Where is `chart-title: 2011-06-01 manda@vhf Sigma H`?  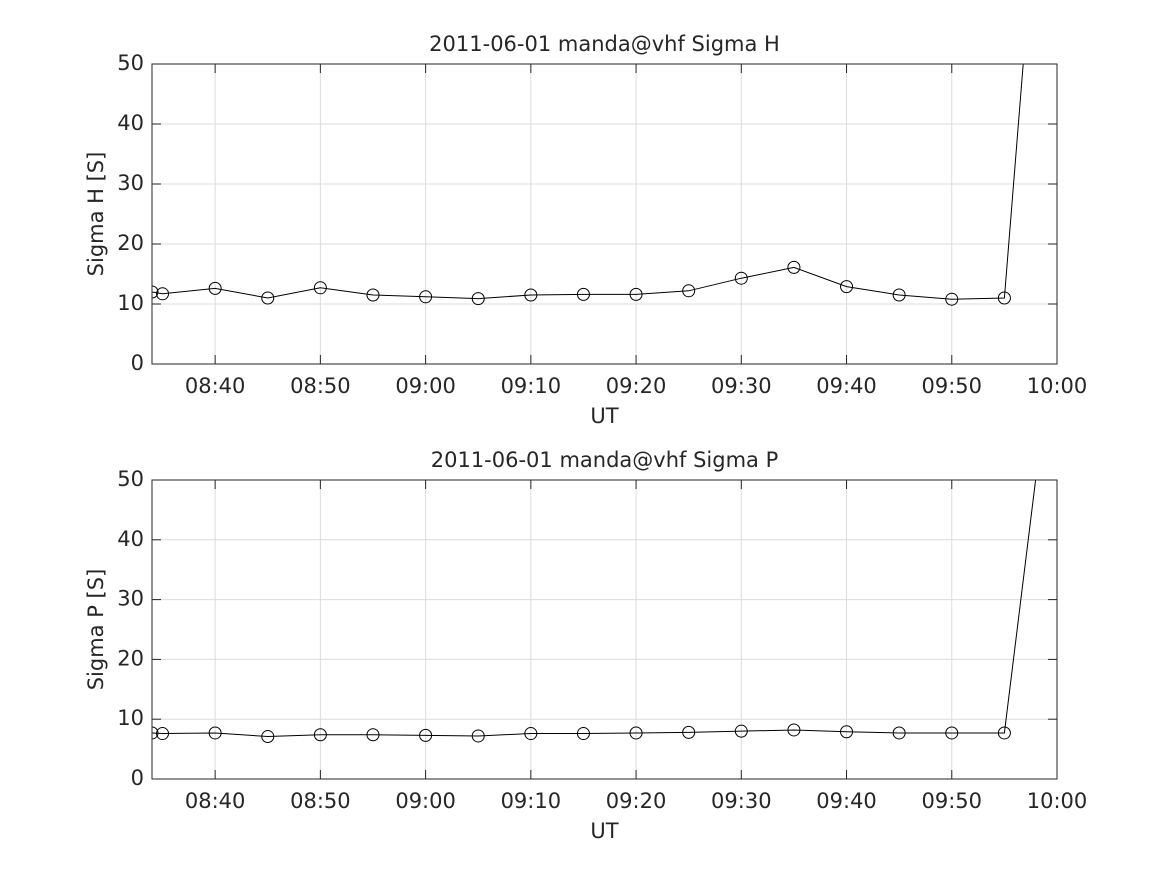 chart-title: 2011-06-01 manda@vhf Sigma H is located at coordinates (604, 44).